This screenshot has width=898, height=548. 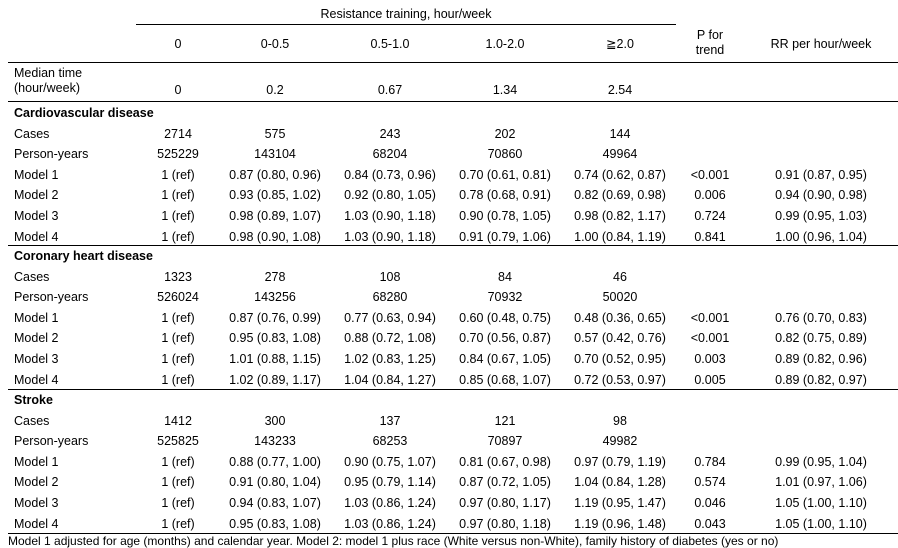 What do you see at coordinates (275, 523) in the screenshot?
I see `row-value: 0.95 (0.83, 1.08)` at bounding box center [275, 523].